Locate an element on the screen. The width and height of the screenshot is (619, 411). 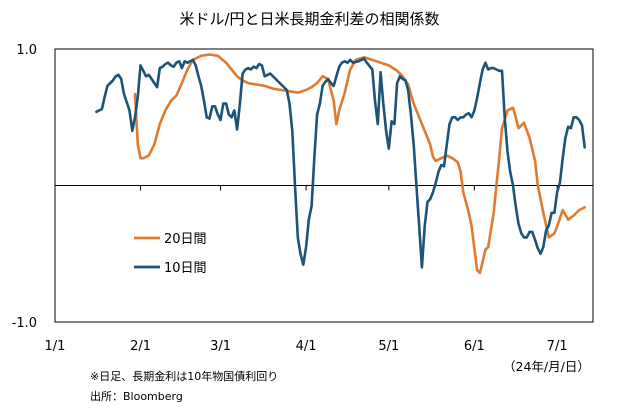
x-tick-label: 1/1 is located at coordinates (55, 346).